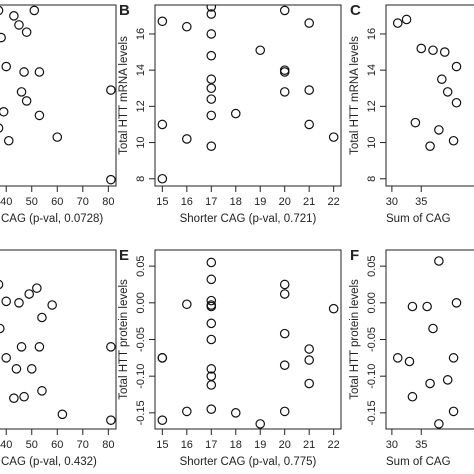 This screenshot has height=474, width=474. Describe the element at coordinates (108, 445) in the screenshot. I see `x-tick-label: 80` at that location.